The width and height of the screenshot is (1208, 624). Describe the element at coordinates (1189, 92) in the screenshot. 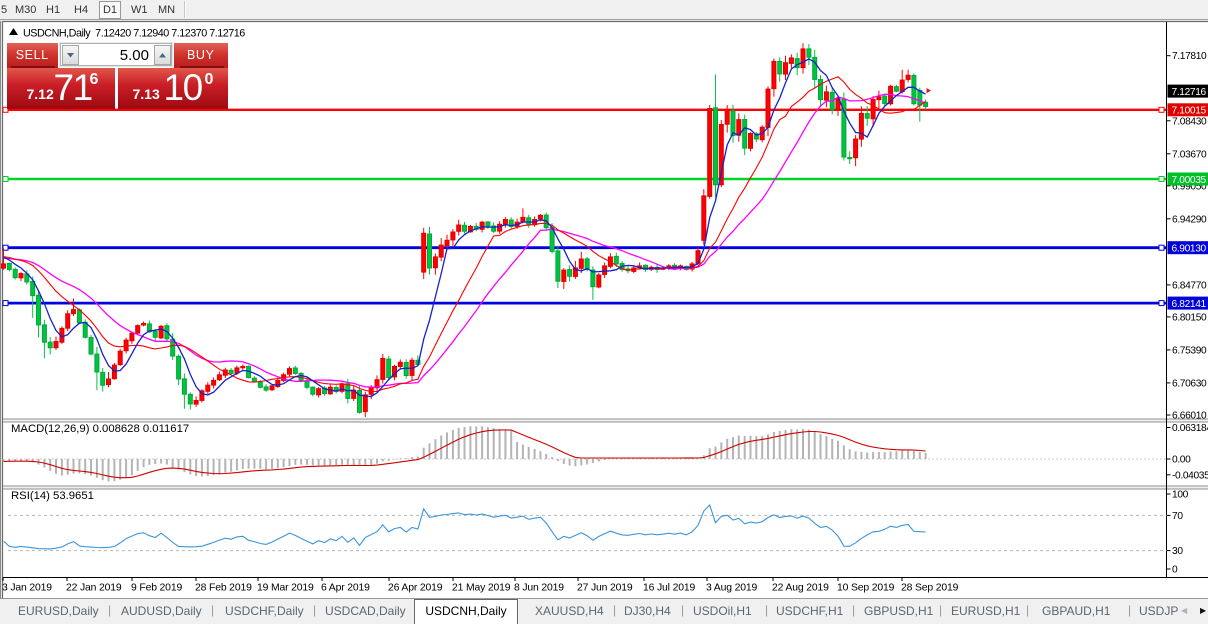

I see `svg-text: 7.12716` at that location.